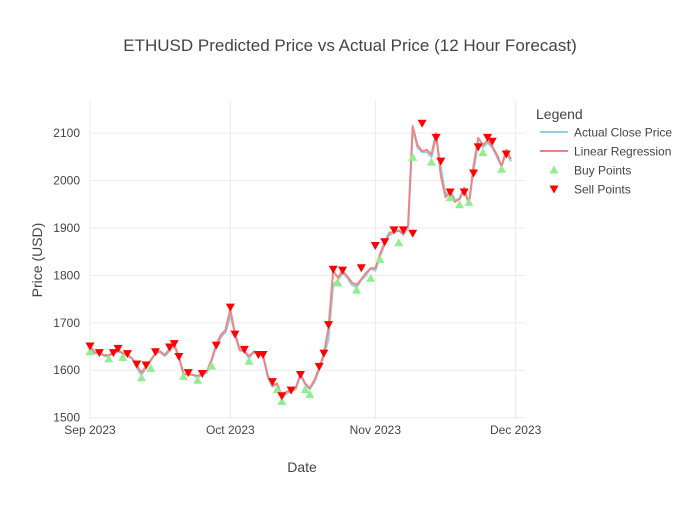 Image resolution: width=700 pixels, height=505 pixels. What do you see at coordinates (622, 152) in the screenshot?
I see `legend-entry-regression: Linear Regression` at bounding box center [622, 152].